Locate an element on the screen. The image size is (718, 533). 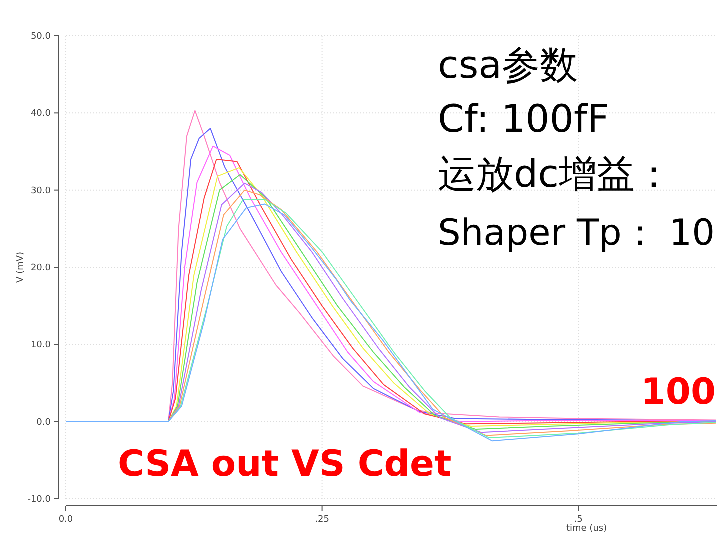
x-tick-label: .25 is located at coordinates (322, 520).